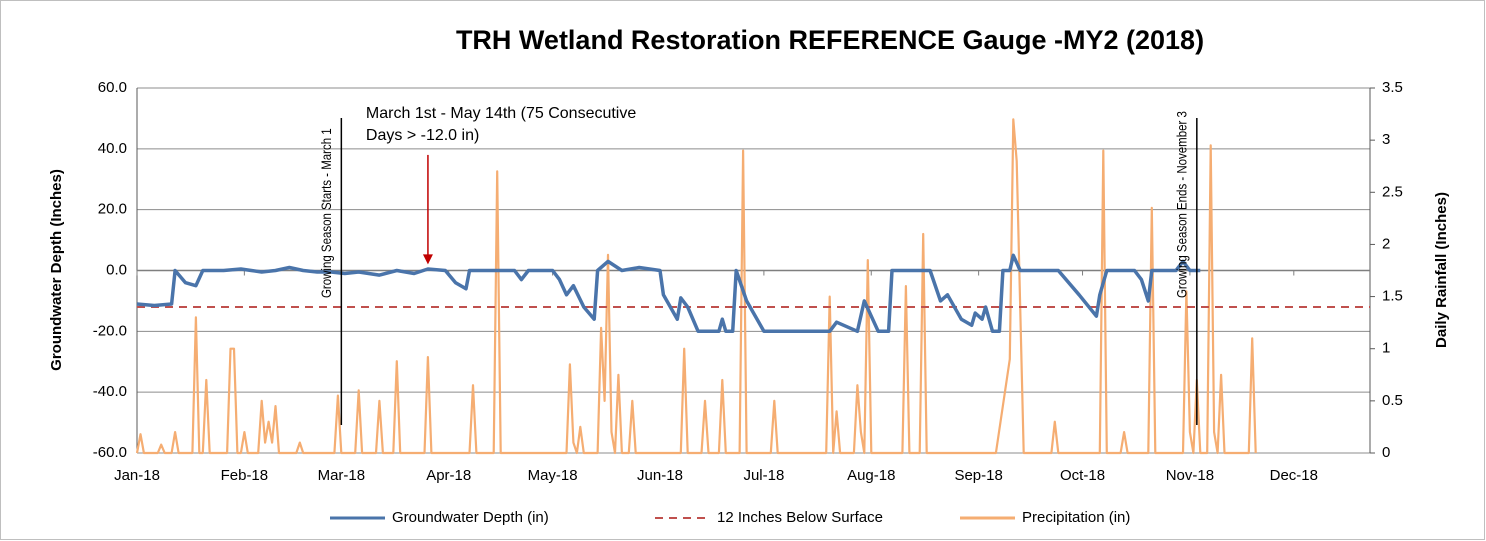 The width and height of the screenshot is (1486, 541). What do you see at coordinates (553, 475) in the screenshot?
I see `x-tick-label: May-18` at bounding box center [553, 475].